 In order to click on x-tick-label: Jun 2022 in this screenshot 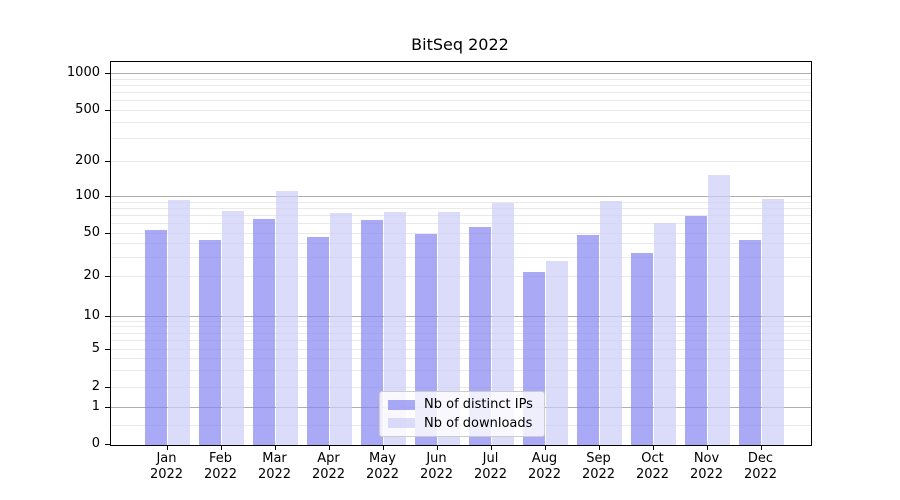, I will do `click(436, 466)`.